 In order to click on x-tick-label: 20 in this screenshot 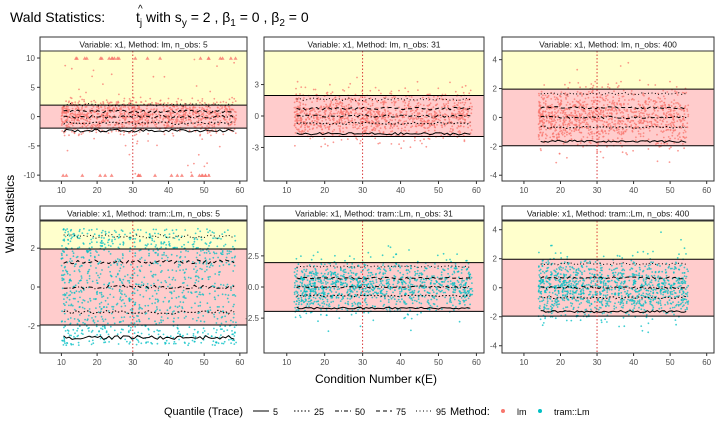, I will do `click(97, 362)`.